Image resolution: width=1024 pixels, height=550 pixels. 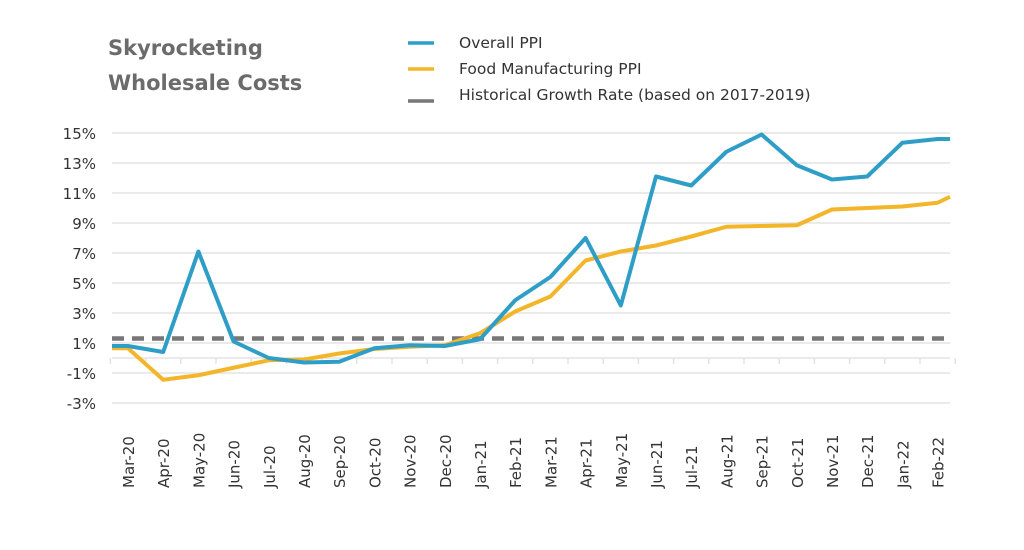 What do you see at coordinates (763, 461) in the screenshot?
I see `x-tick-label: Sep-21` at bounding box center [763, 461].